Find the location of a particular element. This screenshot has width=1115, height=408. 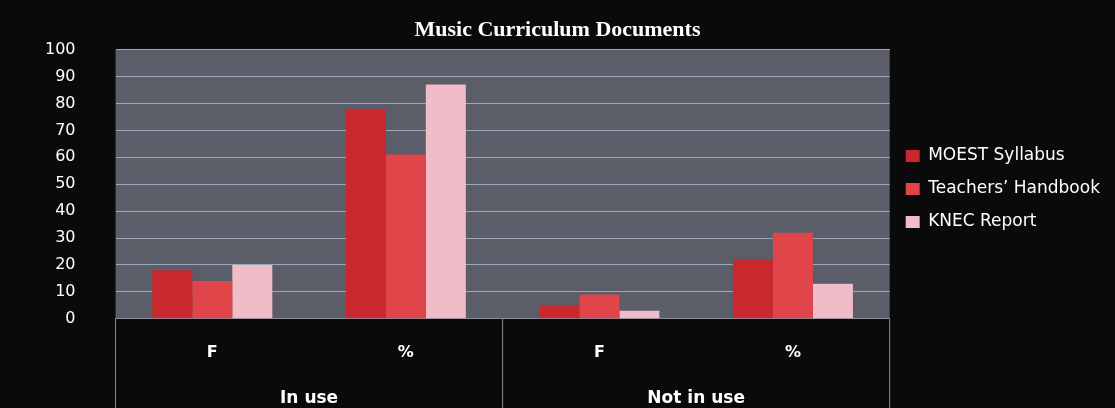

y-tick-label: 80 is located at coordinates (65, 102).